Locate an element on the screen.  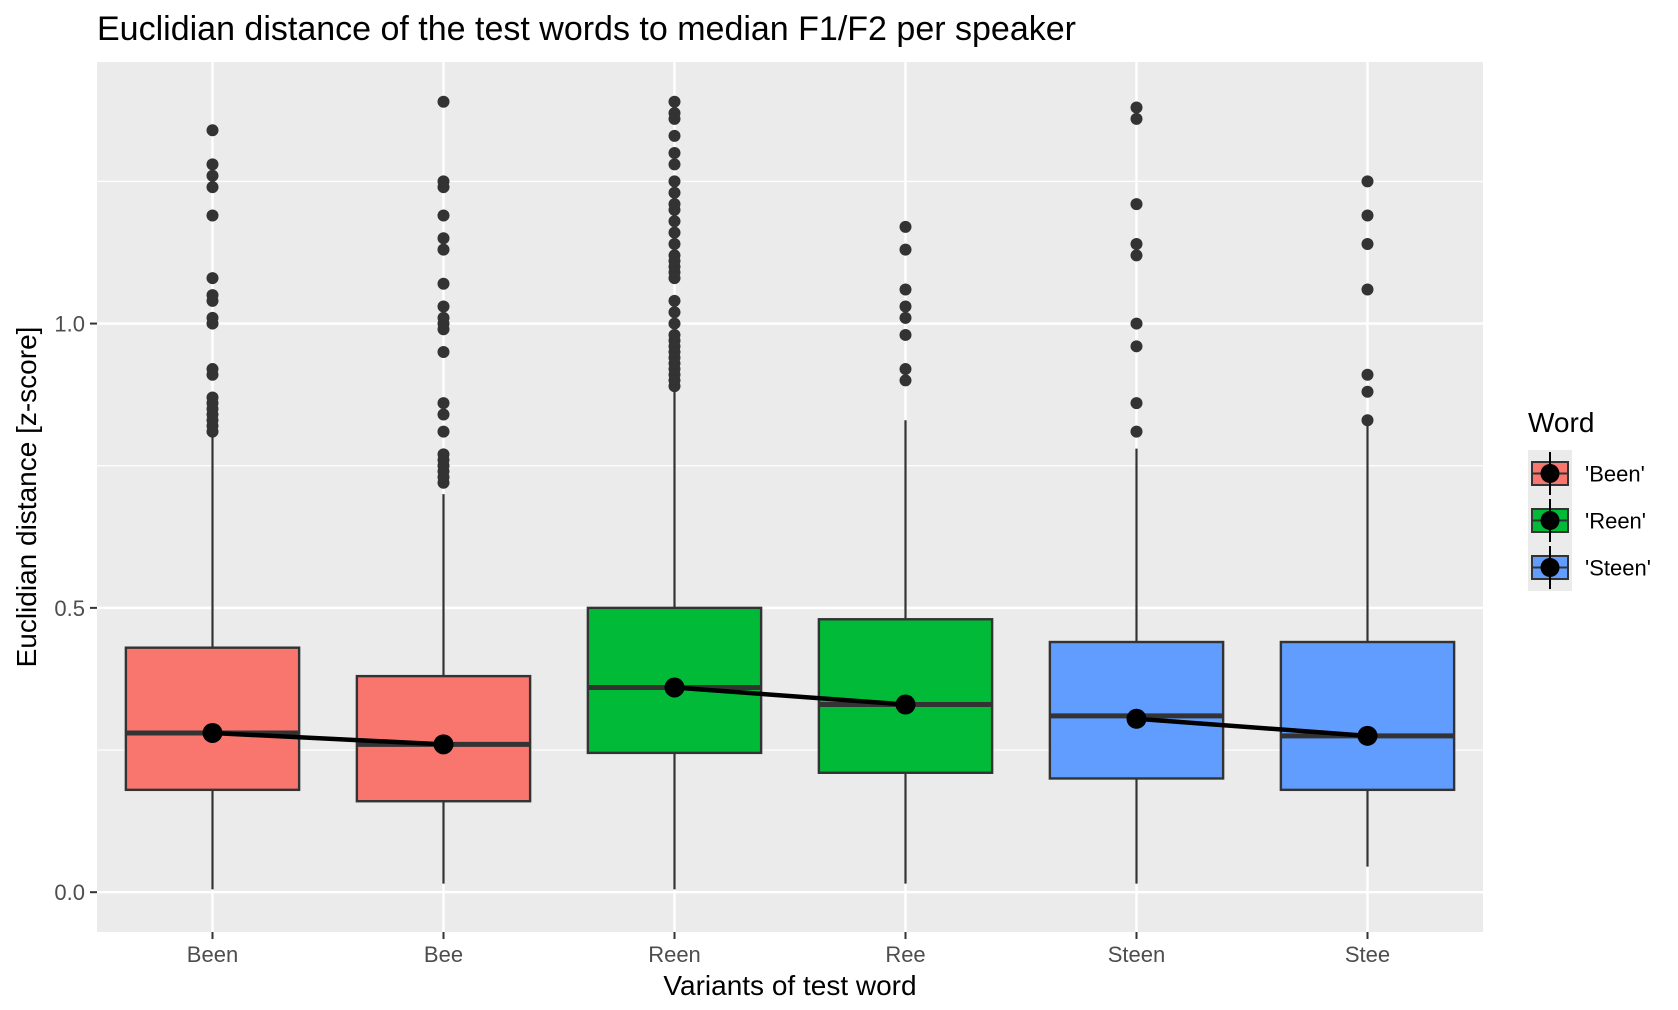
x-tick-label: Bee is located at coordinates (443, 954).